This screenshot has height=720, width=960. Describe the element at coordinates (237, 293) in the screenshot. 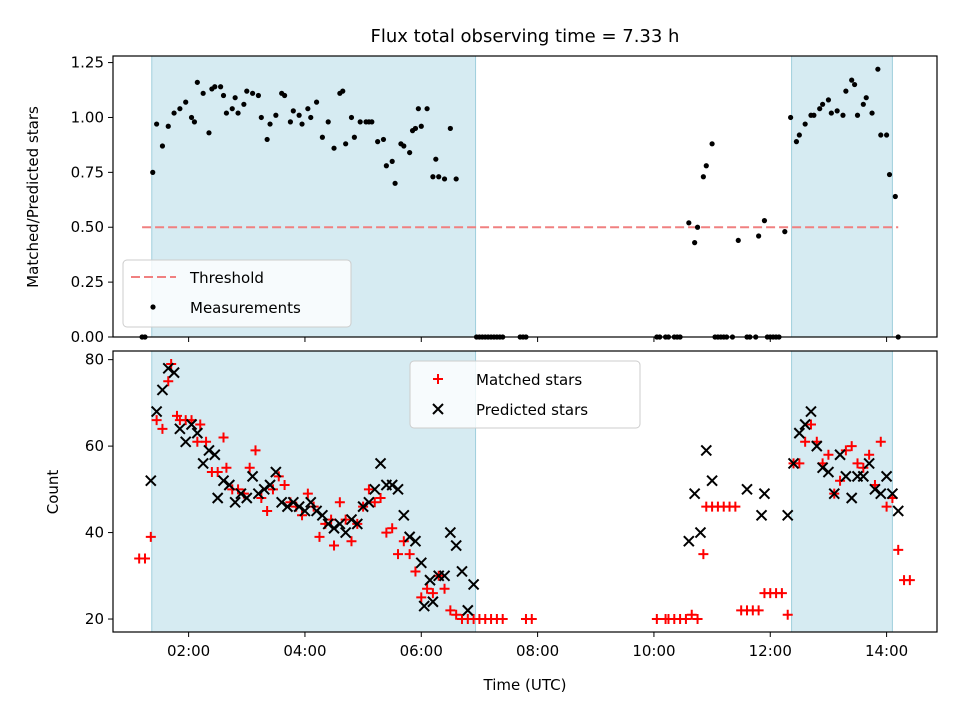

I see `top-legend: Threshold Measurements` at that location.